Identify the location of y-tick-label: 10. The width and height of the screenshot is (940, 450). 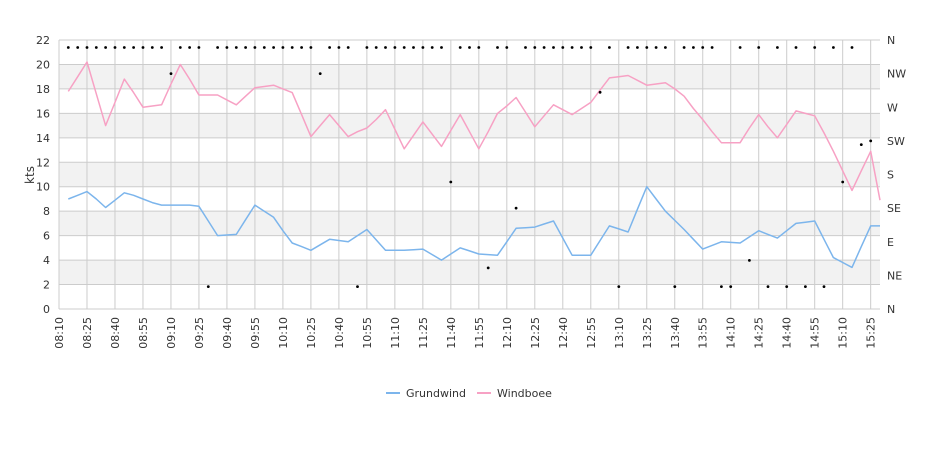
(43, 187).